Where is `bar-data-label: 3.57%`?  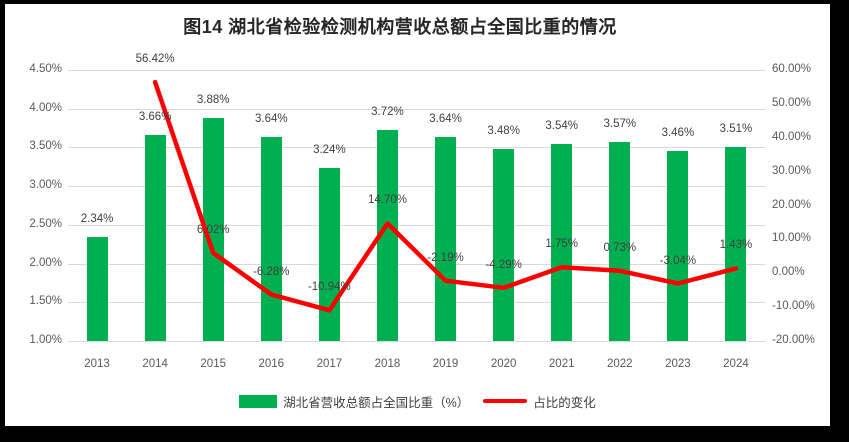 bar-data-label: 3.57% is located at coordinates (620, 124).